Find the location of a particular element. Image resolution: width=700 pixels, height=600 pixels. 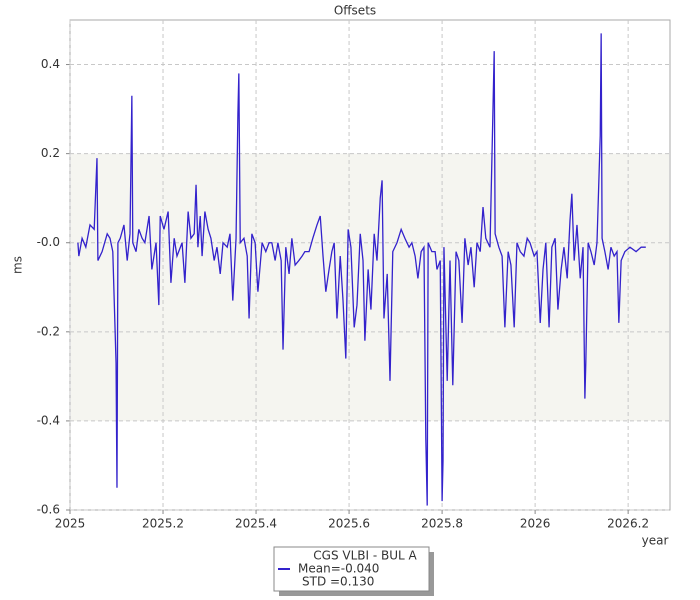

x-tick-label: 2026 is located at coordinates (535, 524).